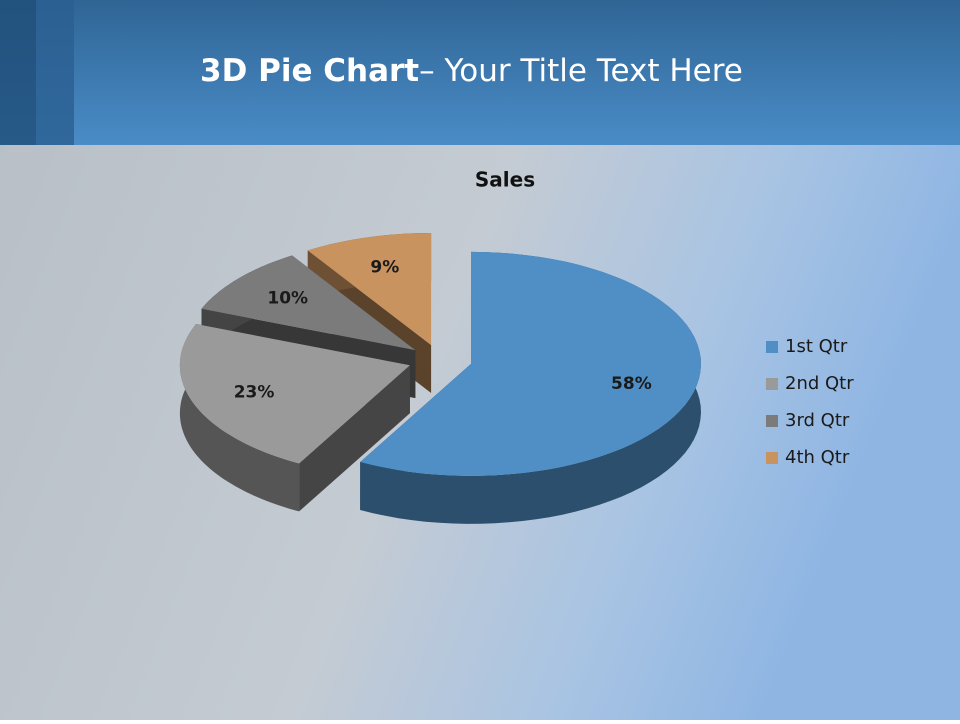  I want to click on legend: 1st Qtr 2nd Qtr 3rd Qtr 4th Qtr, so click(810, 402).